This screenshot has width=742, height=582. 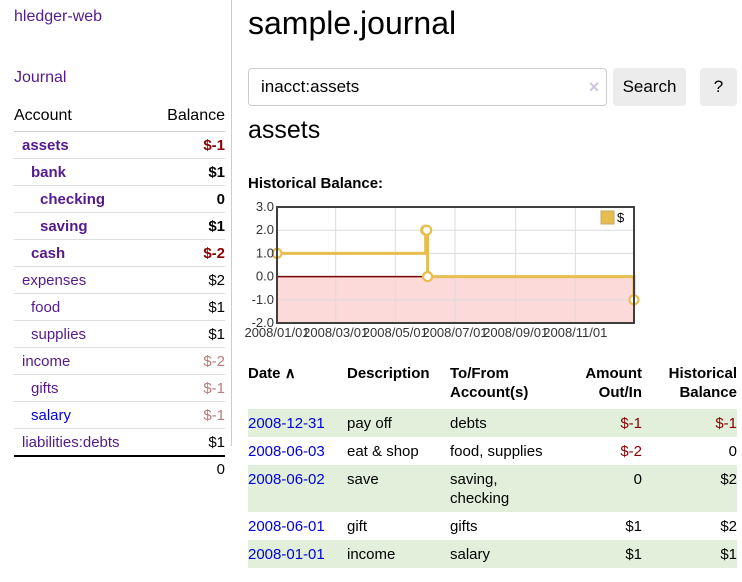 What do you see at coordinates (510, 554) in the screenshot?
I see `register-accounts: salary` at bounding box center [510, 554].